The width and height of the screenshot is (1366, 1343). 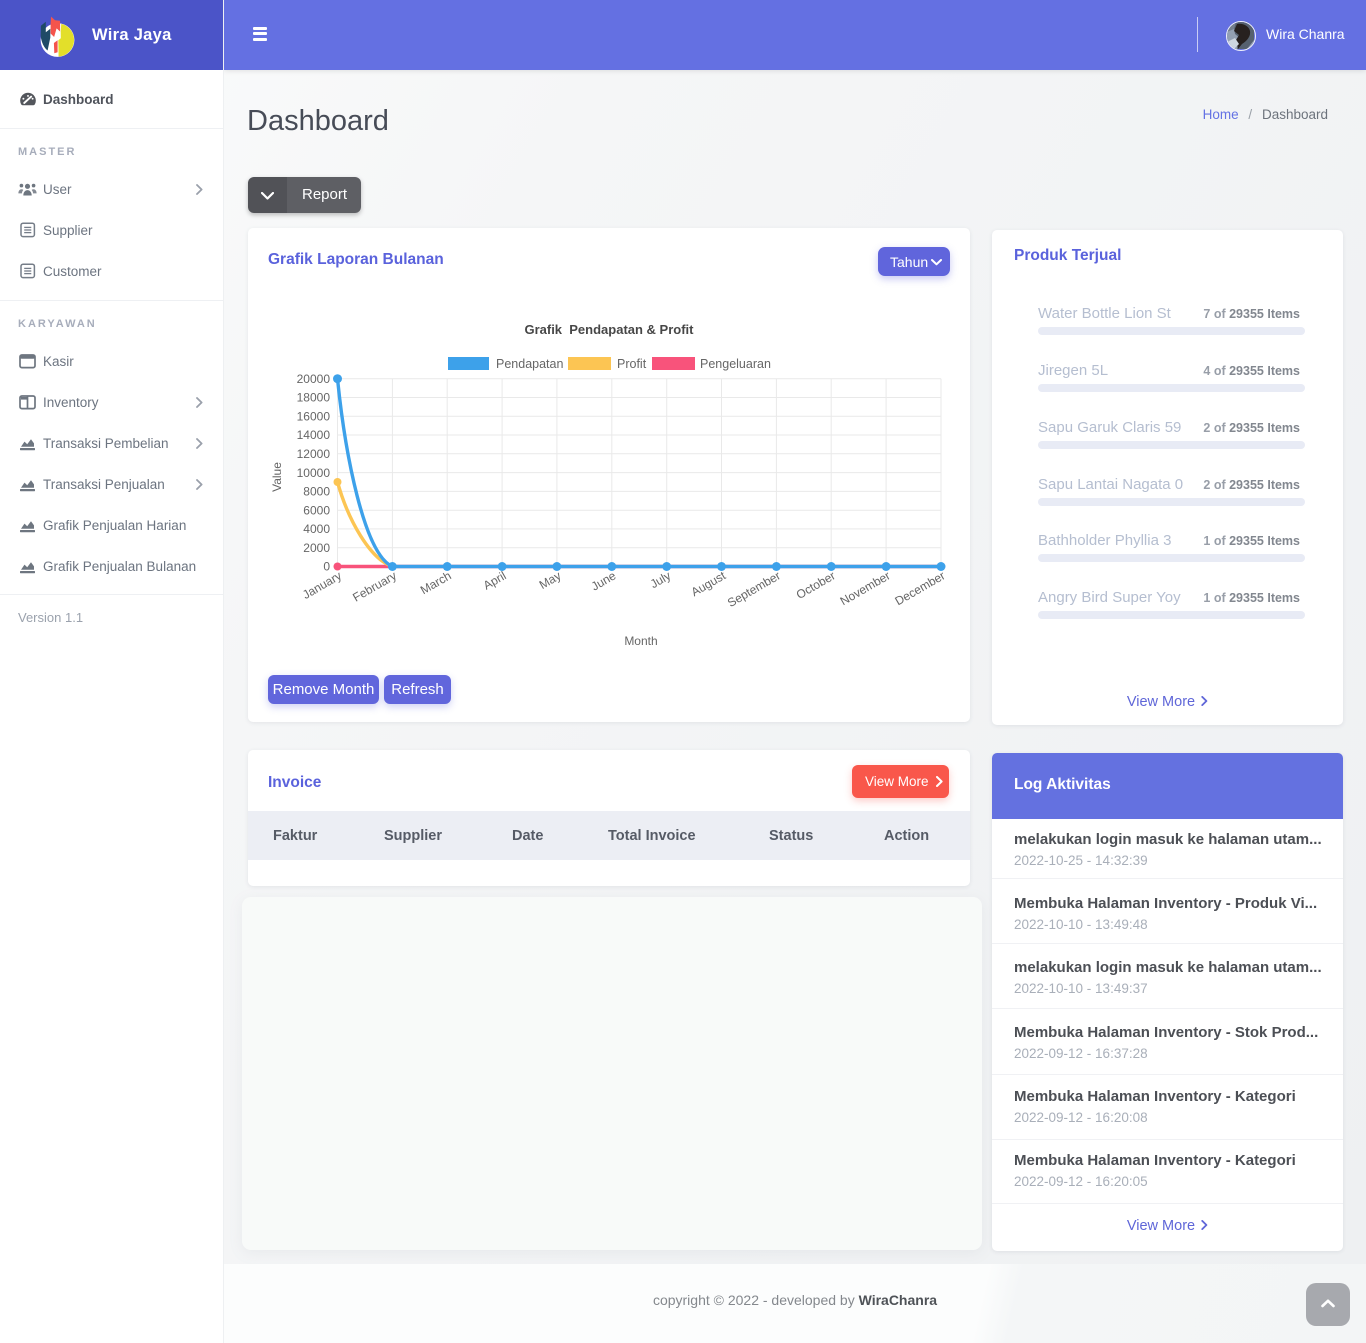 I want to click on svg-text: Pendapatan, so click(x=529, y=364).